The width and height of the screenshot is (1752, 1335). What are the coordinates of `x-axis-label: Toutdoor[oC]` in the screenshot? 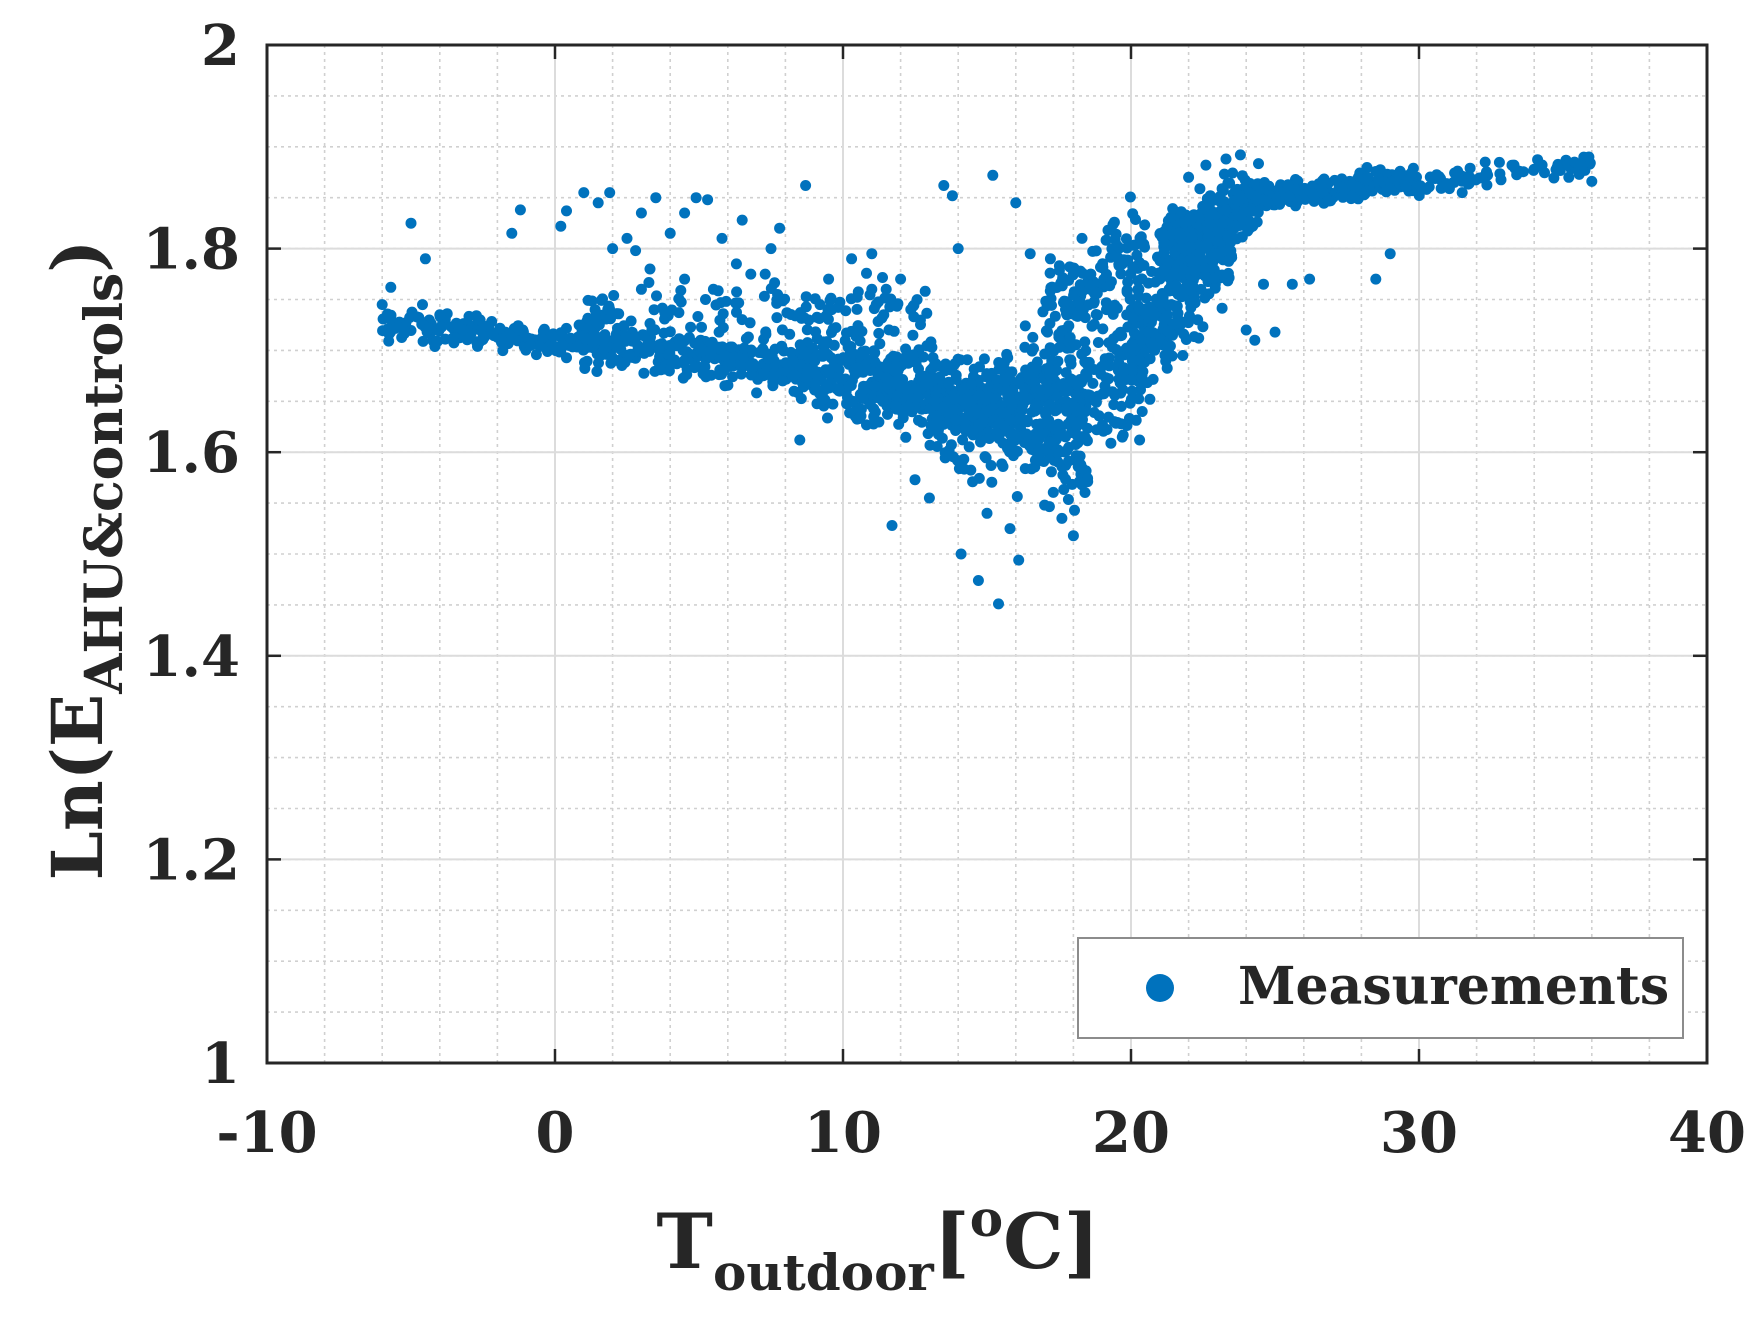 It's located at (877, 1245).